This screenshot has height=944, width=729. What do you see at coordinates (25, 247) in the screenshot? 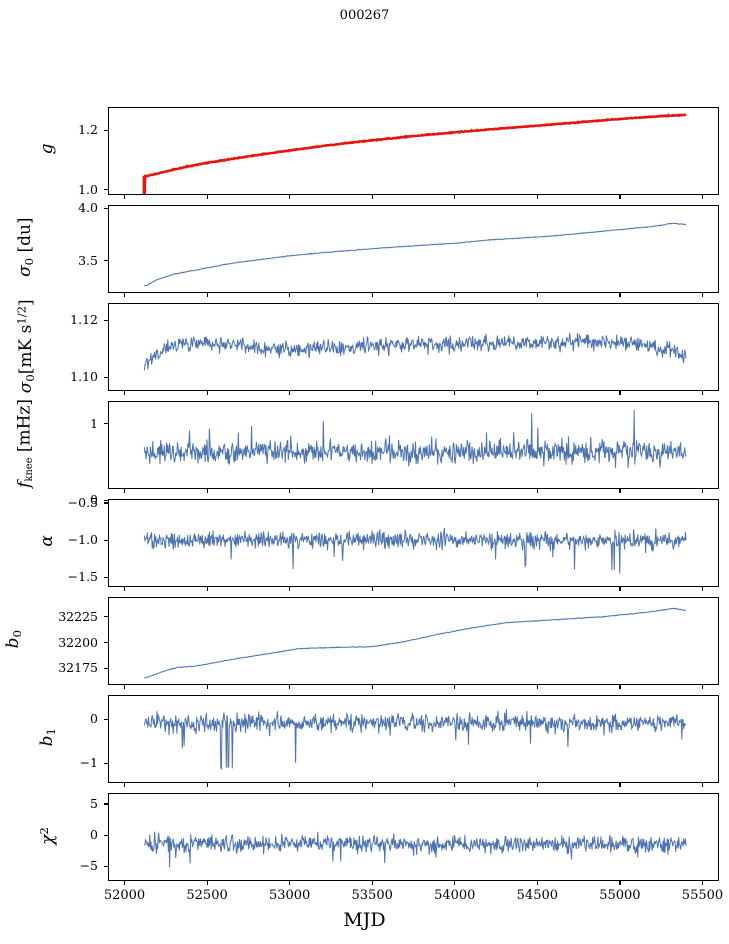
I see `y-axis-label-sigma0-du: σ0 [du]` at bounding box center [25, 247].